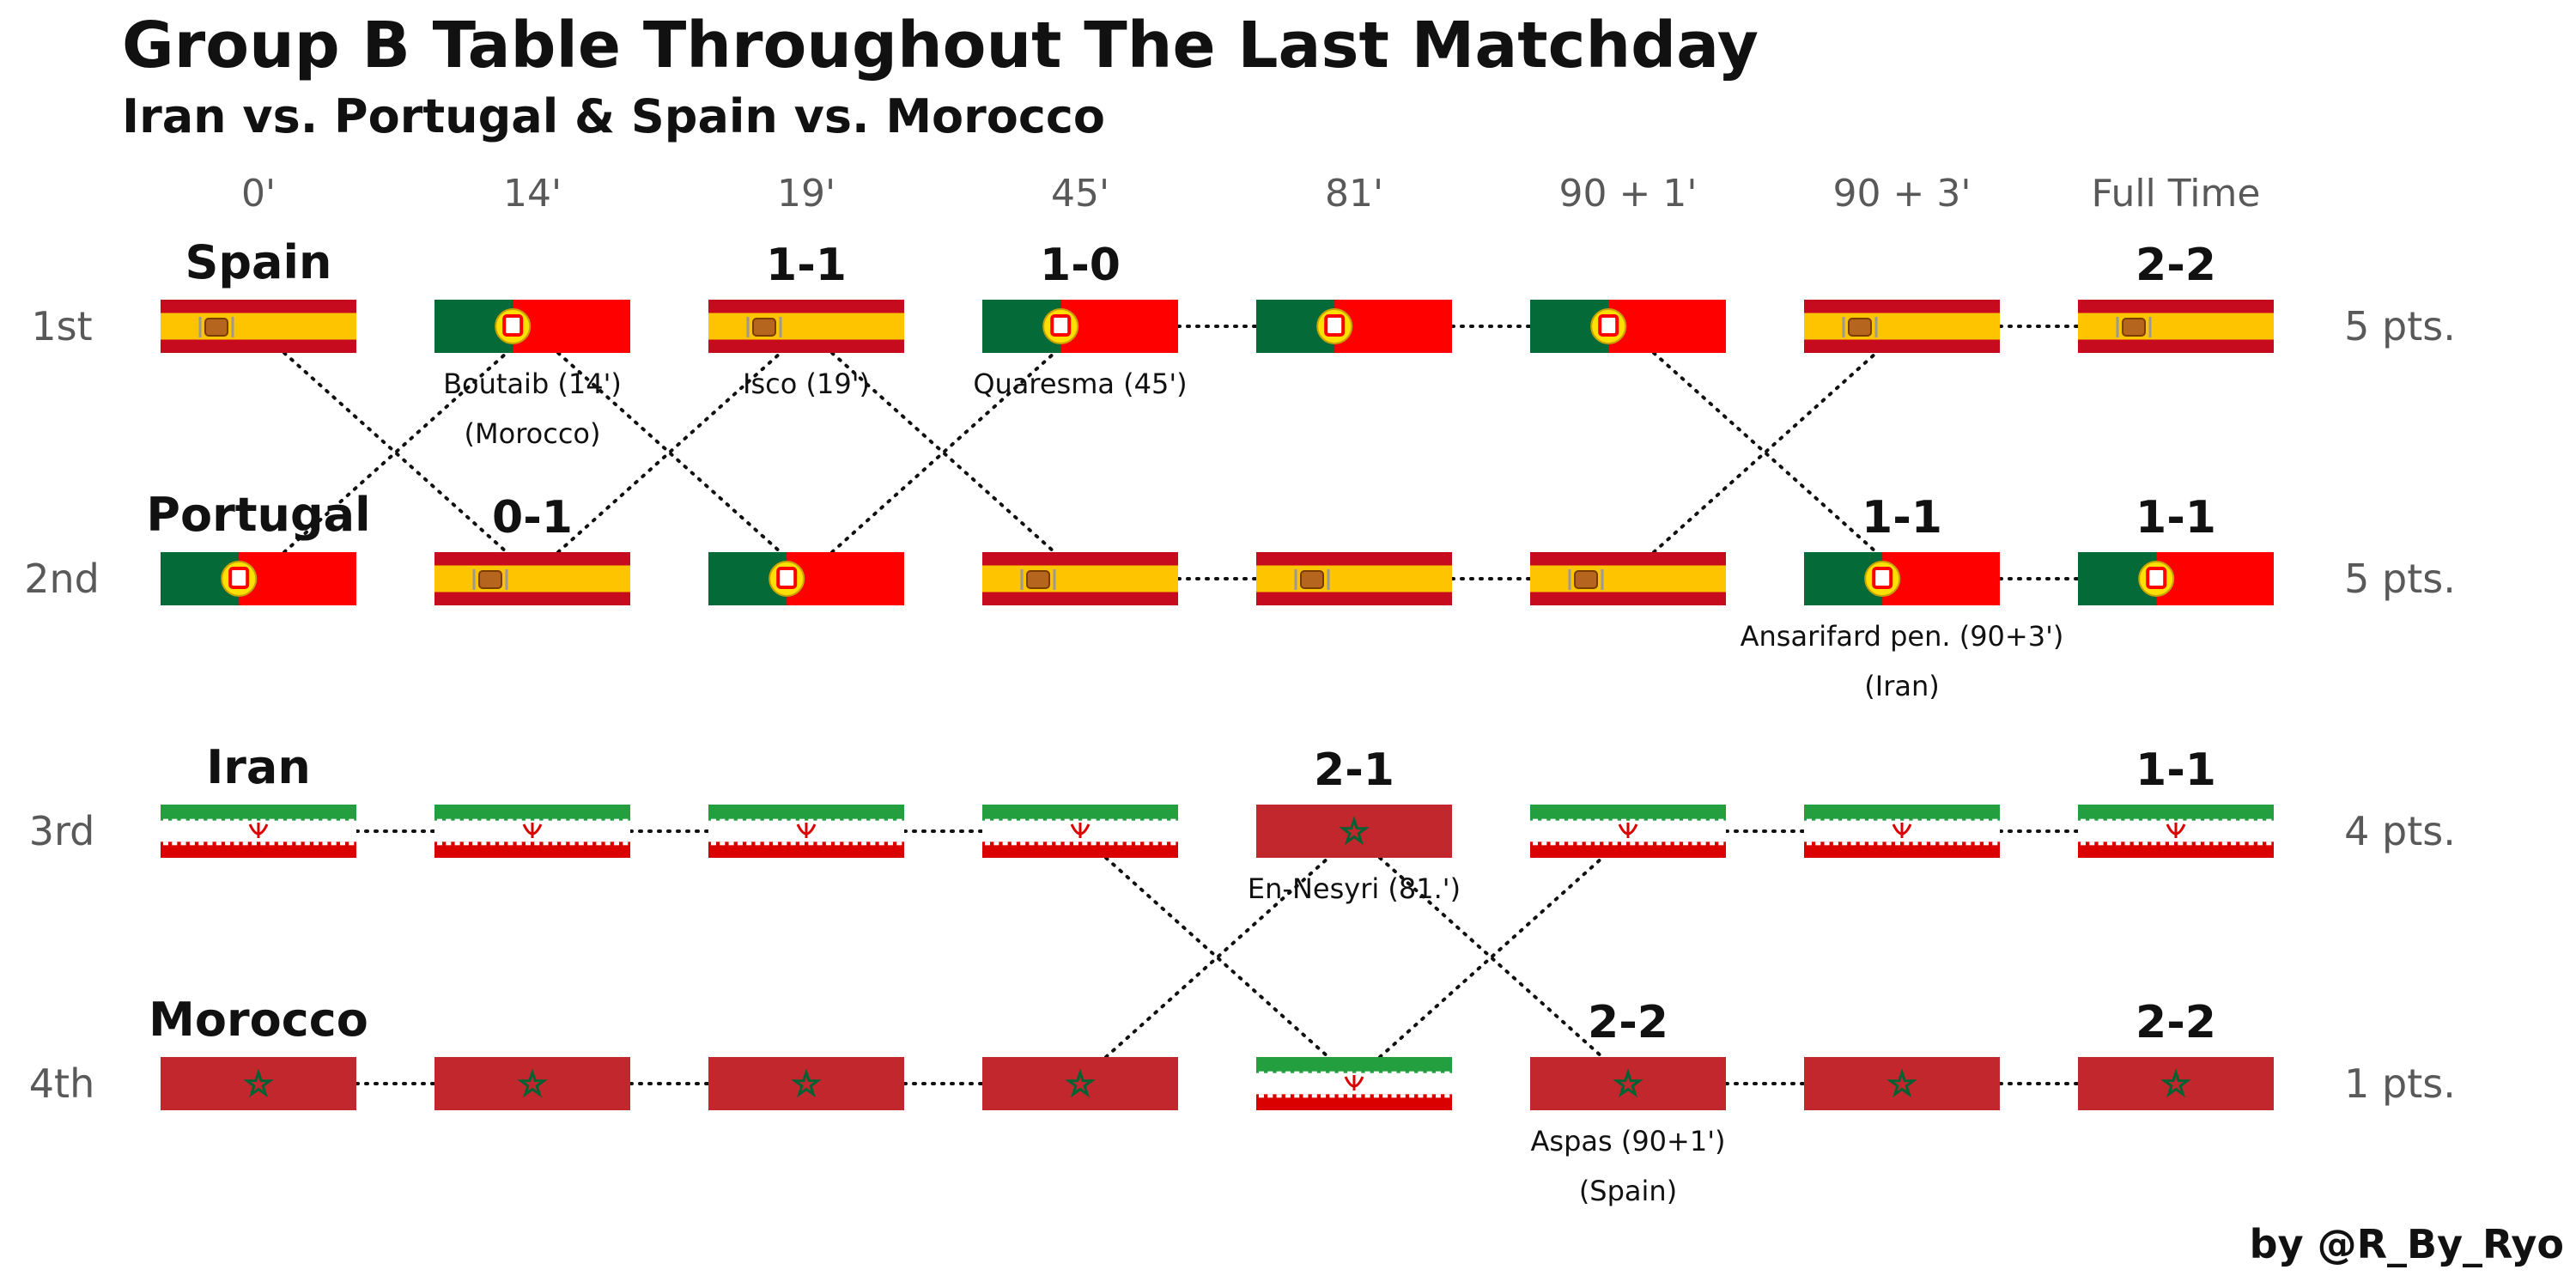 This screenshot has height=1288, width=2576. What do you see at coordinates (1628, 1191) in the screenshot?
I see `goal-annotation: (Spain)` at bounding box center [1628, 1191].